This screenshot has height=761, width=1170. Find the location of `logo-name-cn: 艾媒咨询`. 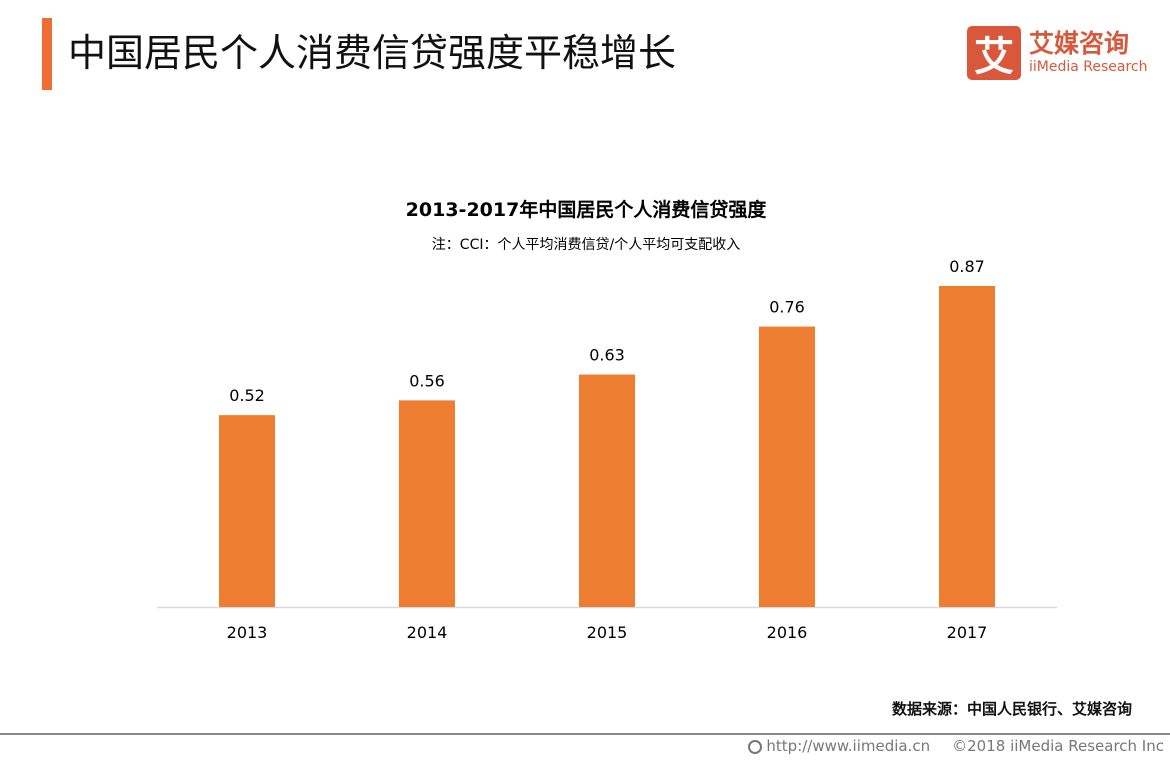

logo-name-cn: 艾媒咨询 is located at coordinates (1079, 43).